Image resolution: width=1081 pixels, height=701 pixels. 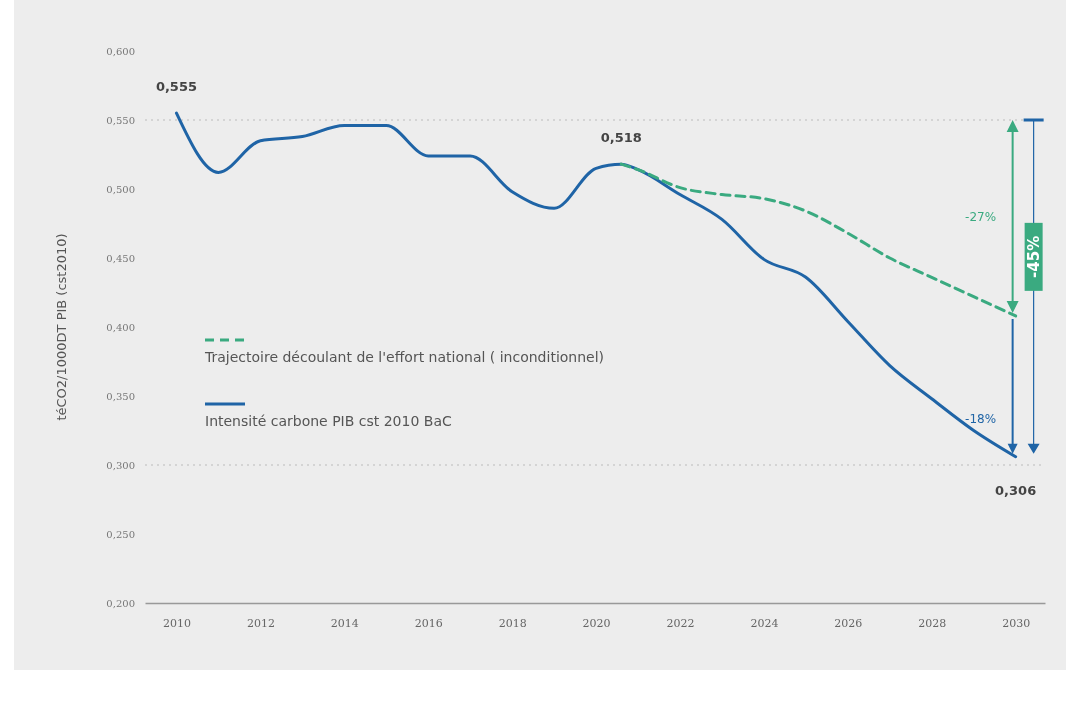 What do you see at coordinates (428, 623) in the screenshot?
I see `x-tick-label: 2016` at bounding box center [428, 623].